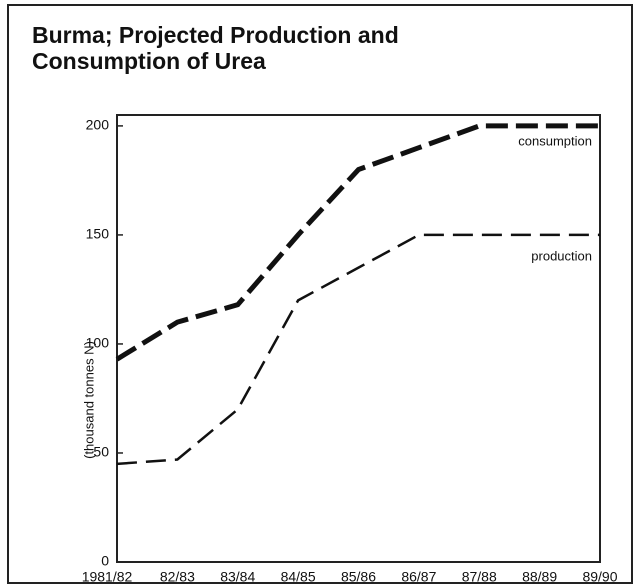 This screenshot has width=636, height=584. What do you see at coordinates (418, 576) in the screenshot?
I see `x-tick-label: 86/87` at bounding box center [418, 576].